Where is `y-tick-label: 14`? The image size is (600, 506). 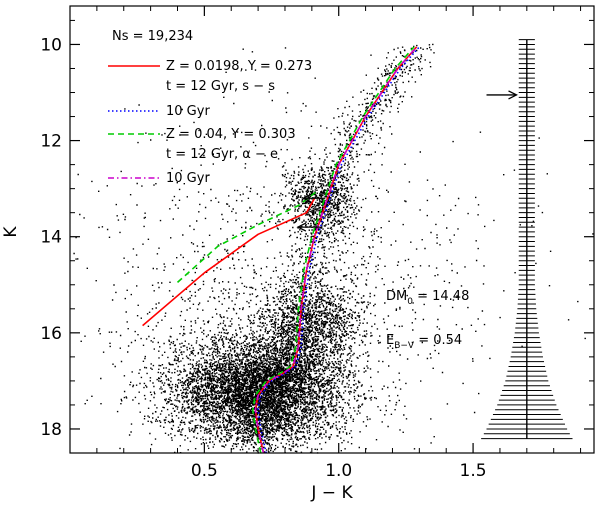
y-tick-label: 14 is located at coordinates (51, 238).